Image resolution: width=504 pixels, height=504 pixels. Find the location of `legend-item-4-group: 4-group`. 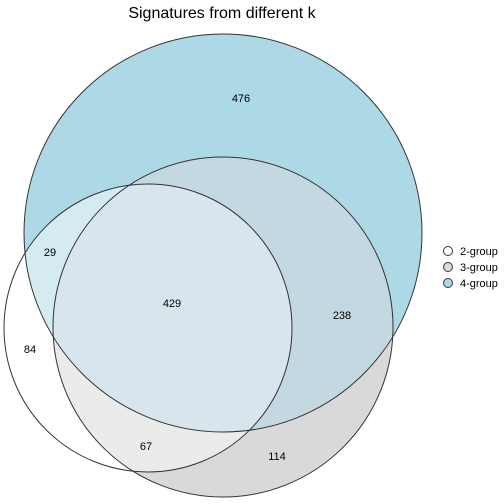

legend-item-4-group: 4-group is located at coordinates (470, 284).